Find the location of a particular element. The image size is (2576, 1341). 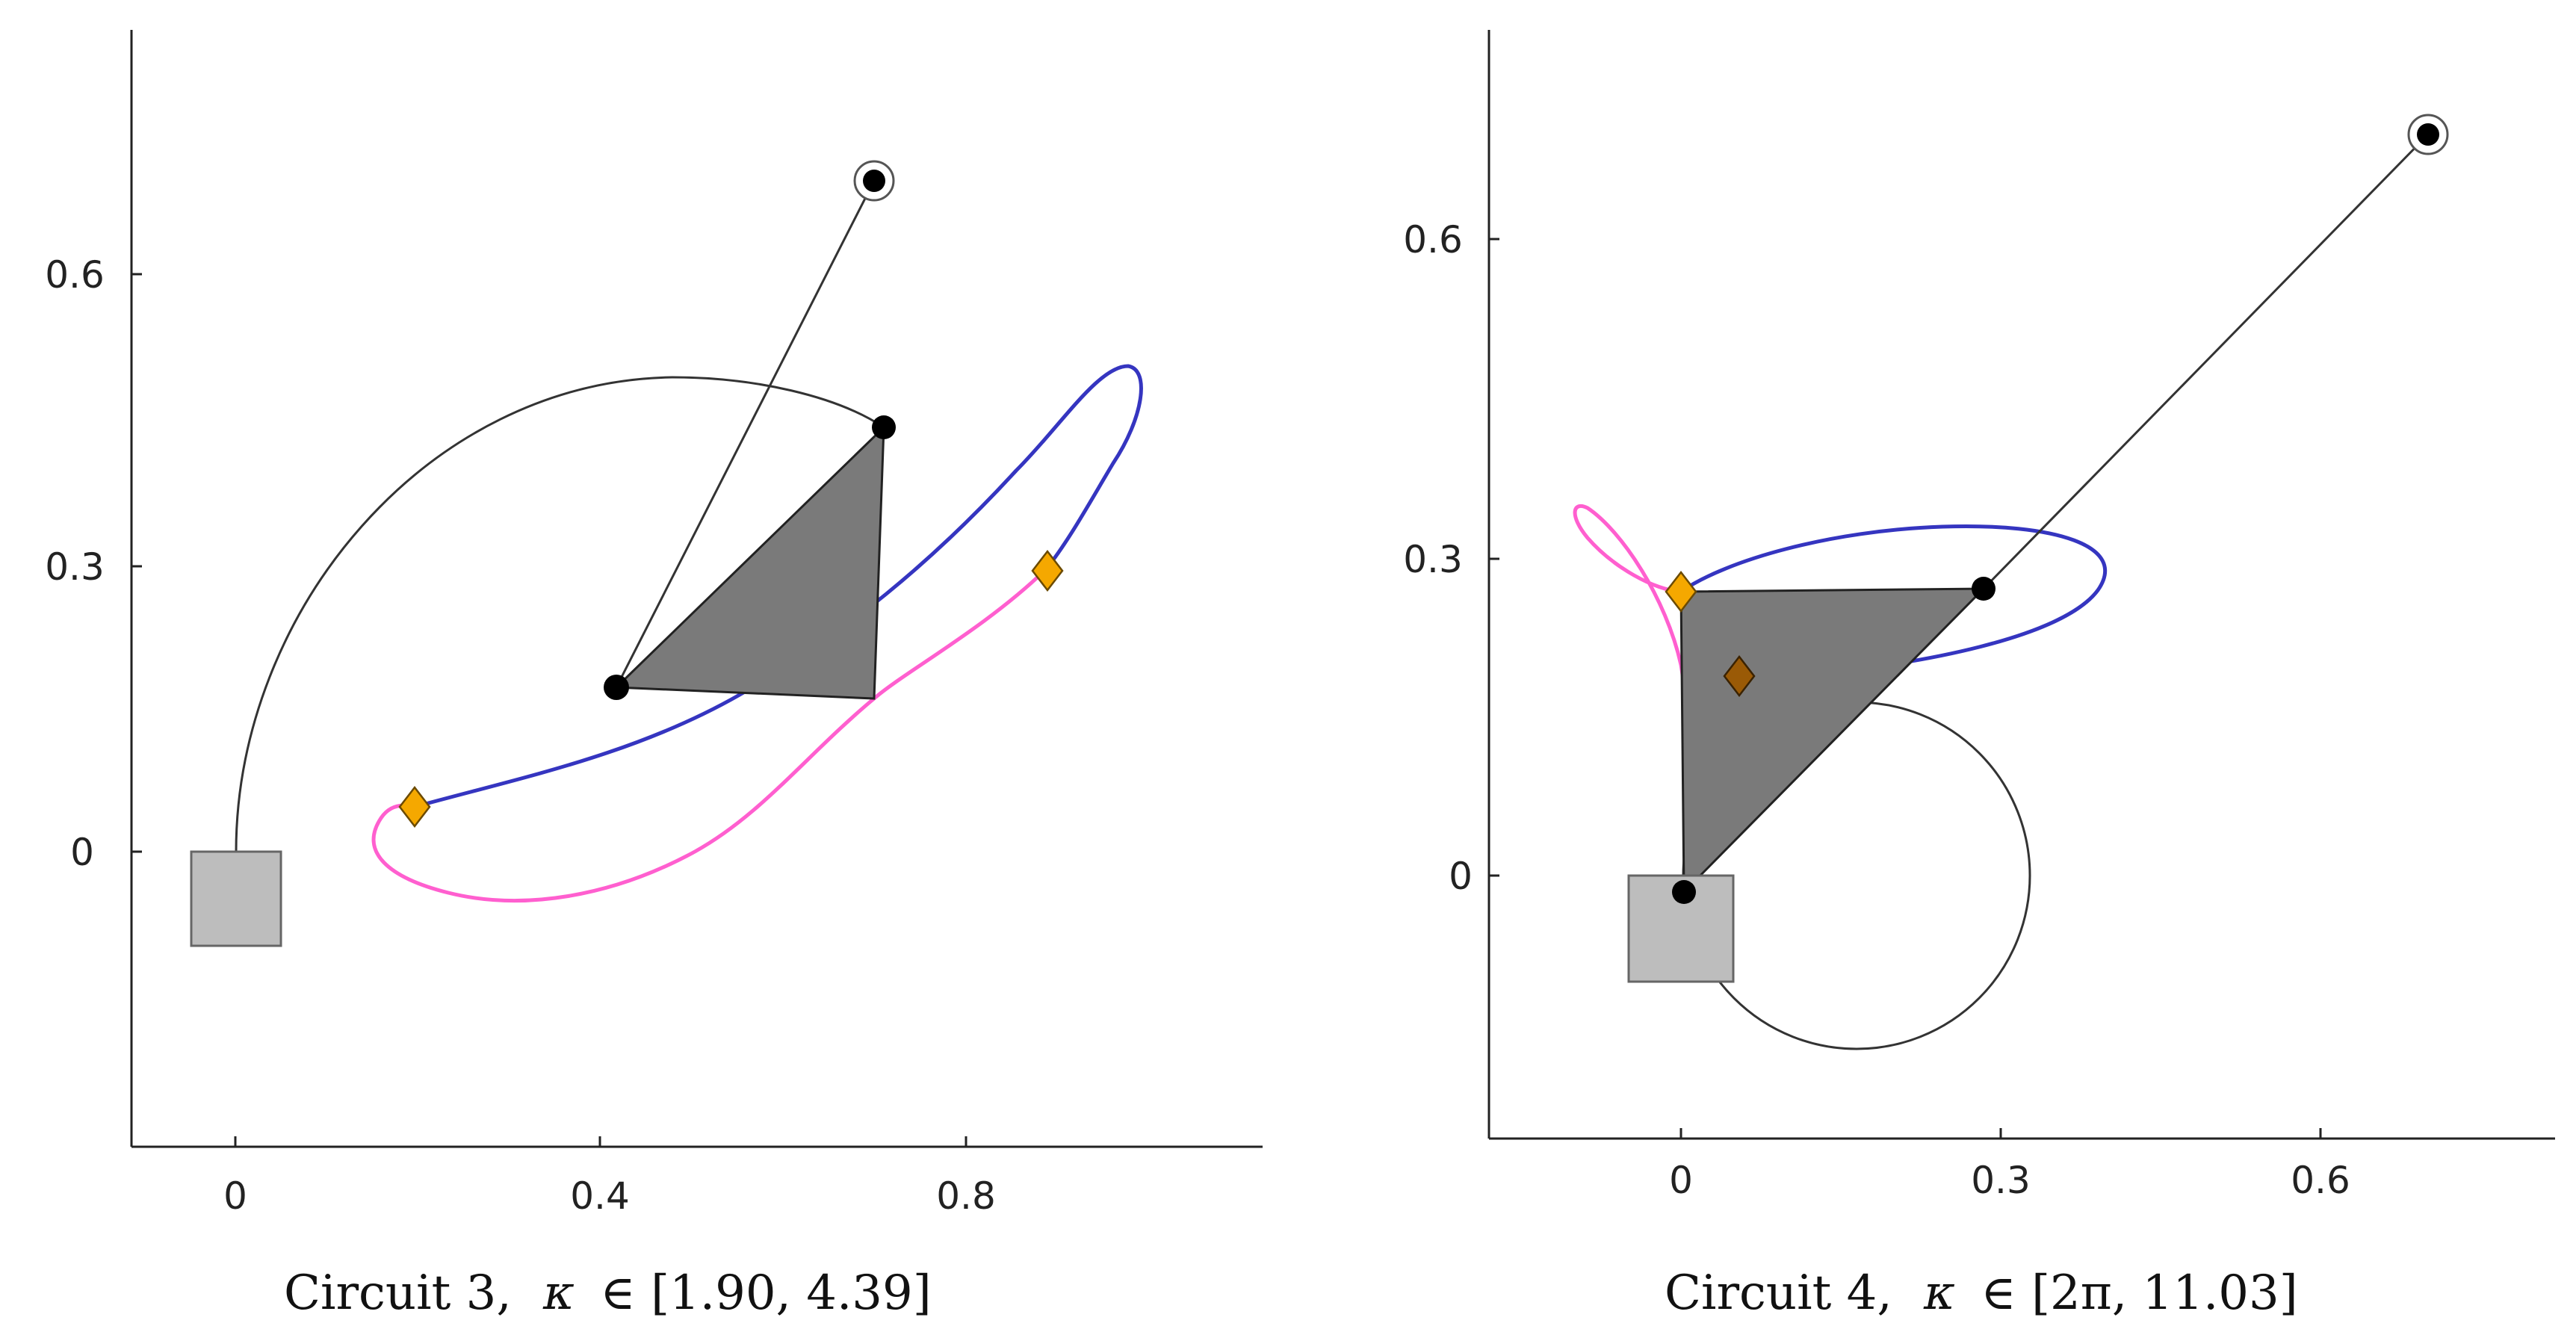

joint-top is located at coordinates (884, 427).